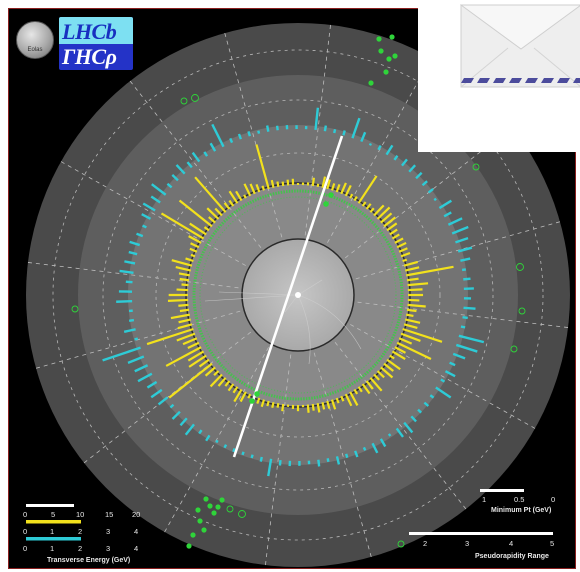  Describe the element at coordinates (552, 543) in the screenshot. I see `legend-tick: 5` at that location.